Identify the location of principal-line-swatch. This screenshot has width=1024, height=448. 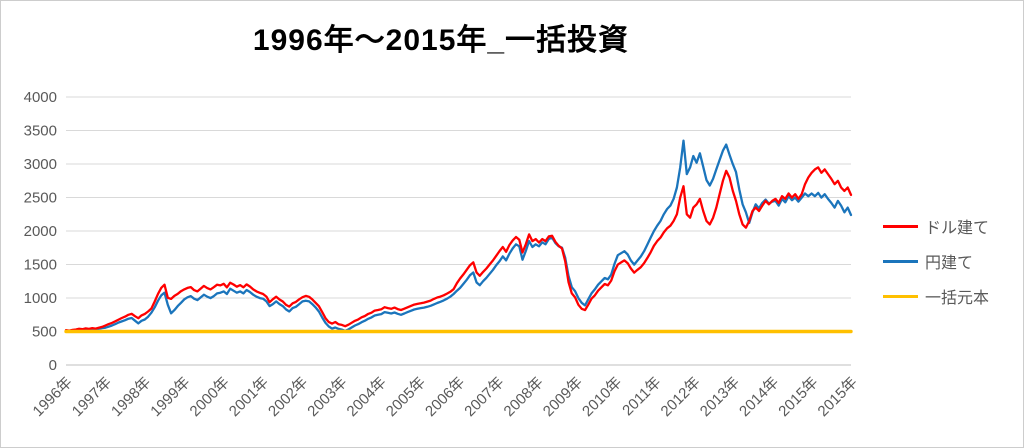
(900, 296).